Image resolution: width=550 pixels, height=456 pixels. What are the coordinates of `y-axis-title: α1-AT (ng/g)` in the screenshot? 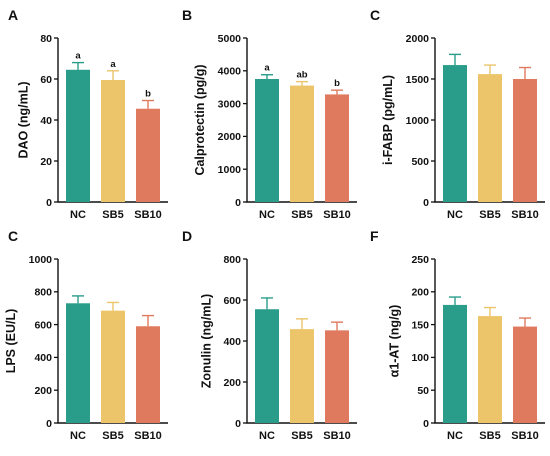 It's located at (394, 341).